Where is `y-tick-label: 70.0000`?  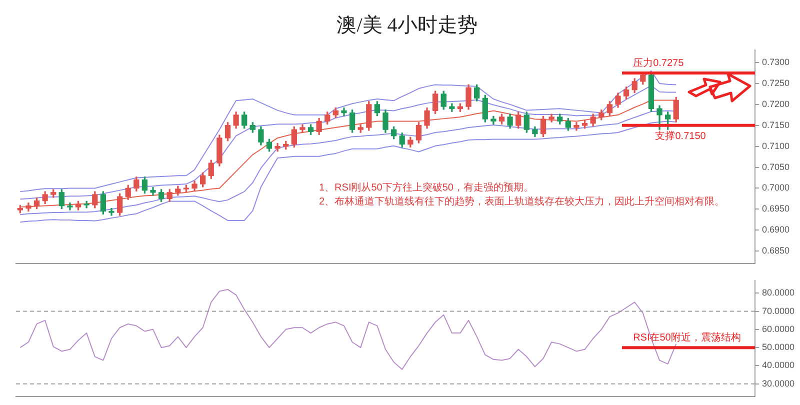 y-tick-label: 70.0000 is located at coordinates (778, 311).